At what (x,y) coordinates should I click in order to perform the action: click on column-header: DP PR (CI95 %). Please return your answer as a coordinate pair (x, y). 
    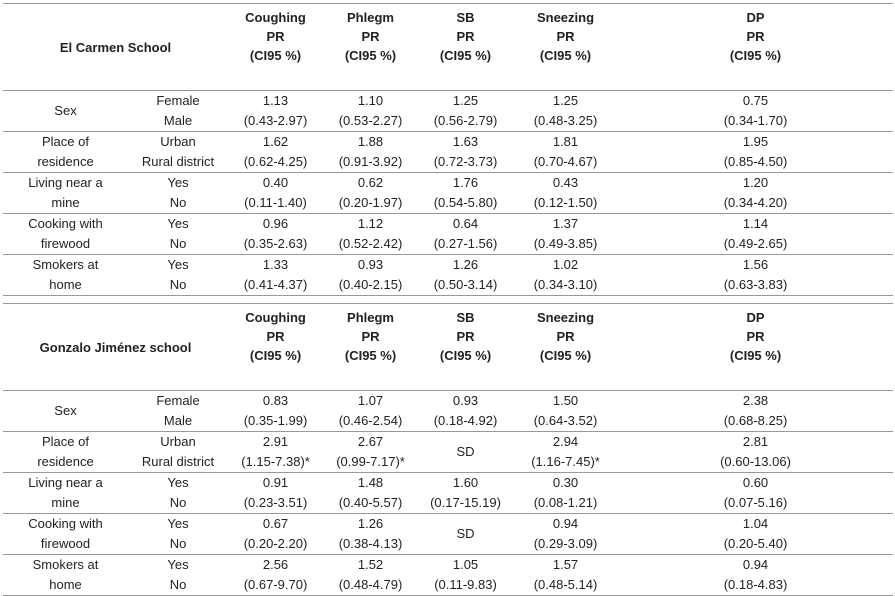
    Looking at the image, I should click on (755, 47).